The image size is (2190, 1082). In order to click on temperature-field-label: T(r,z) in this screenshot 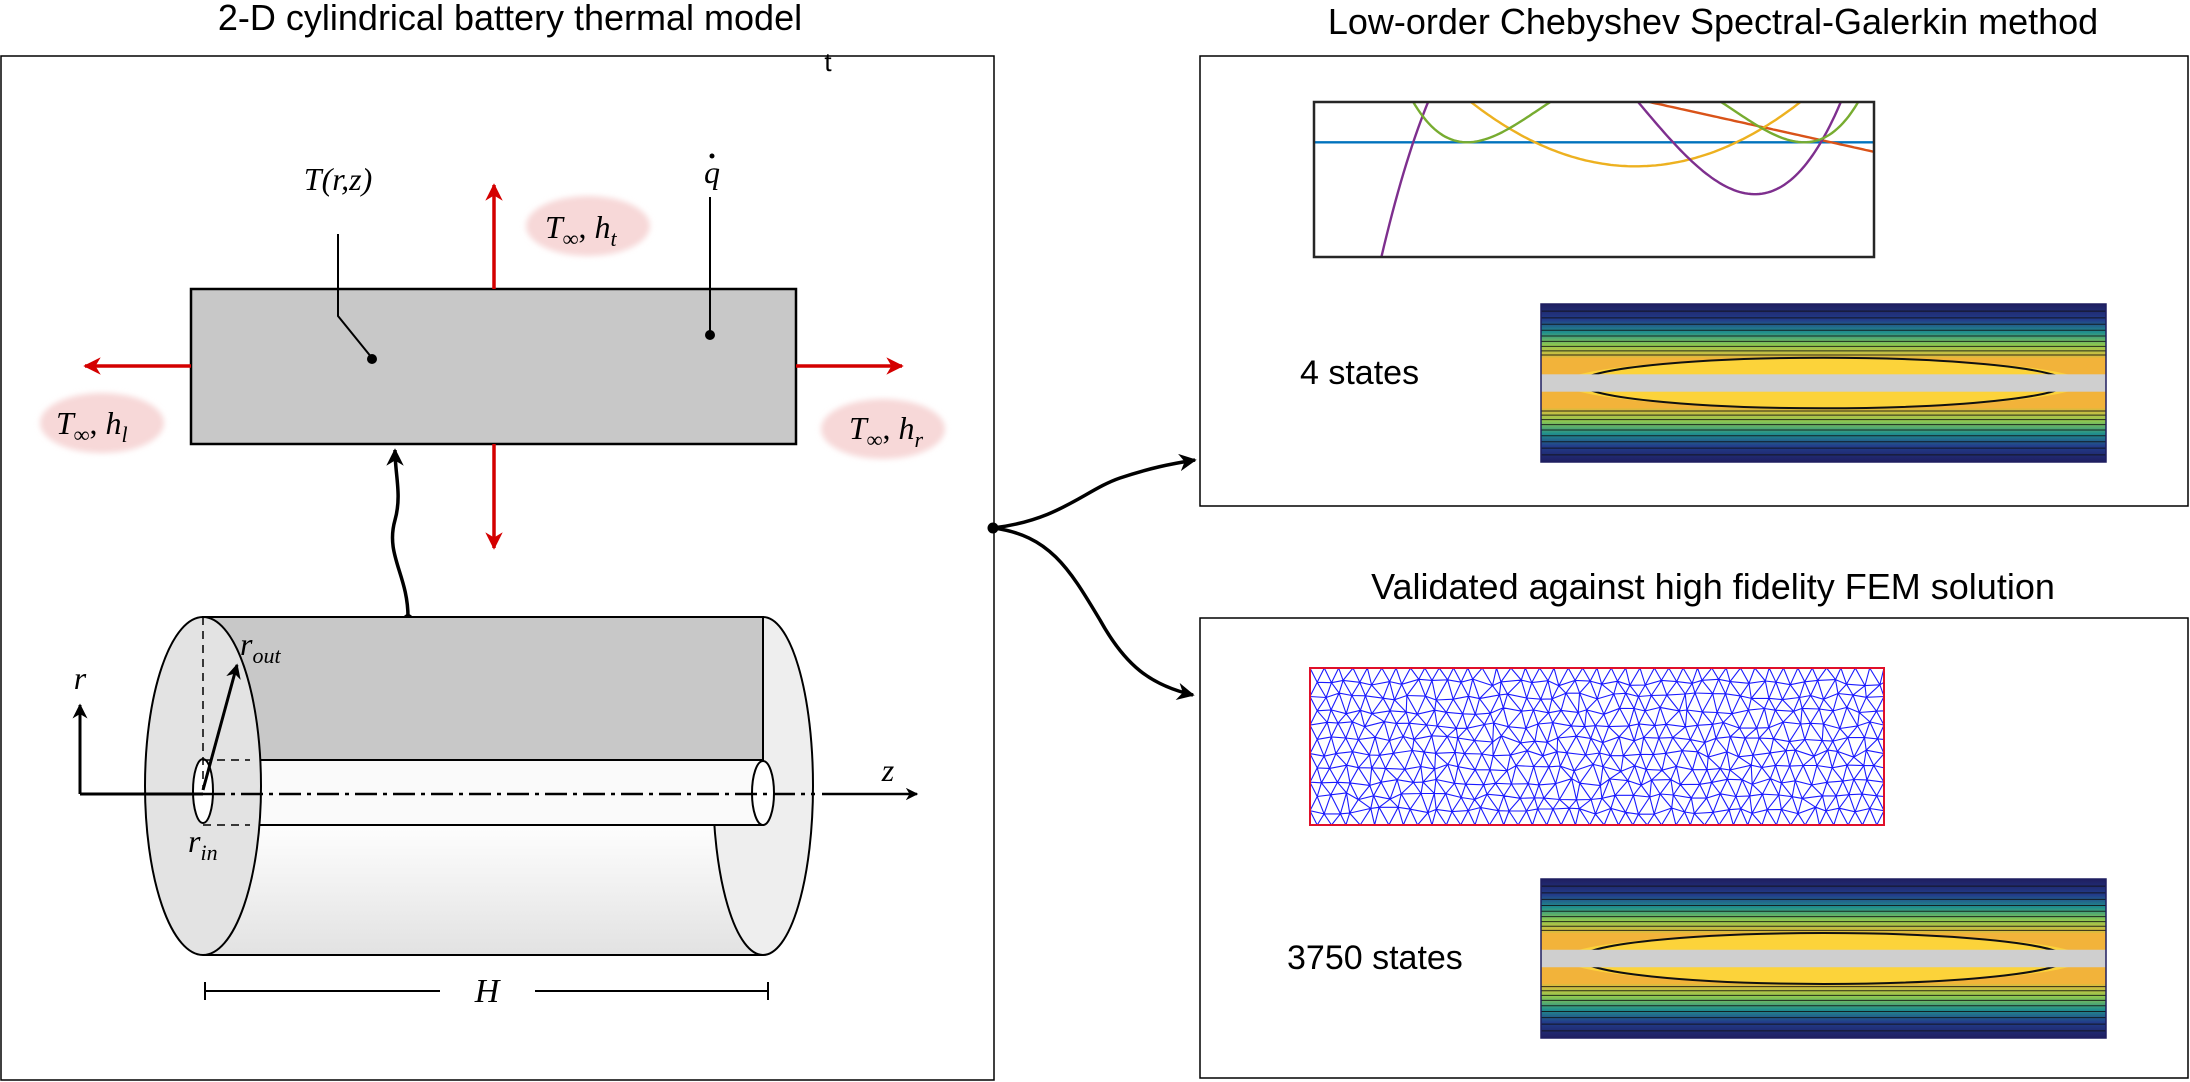, I will do `click(338, 179)`.